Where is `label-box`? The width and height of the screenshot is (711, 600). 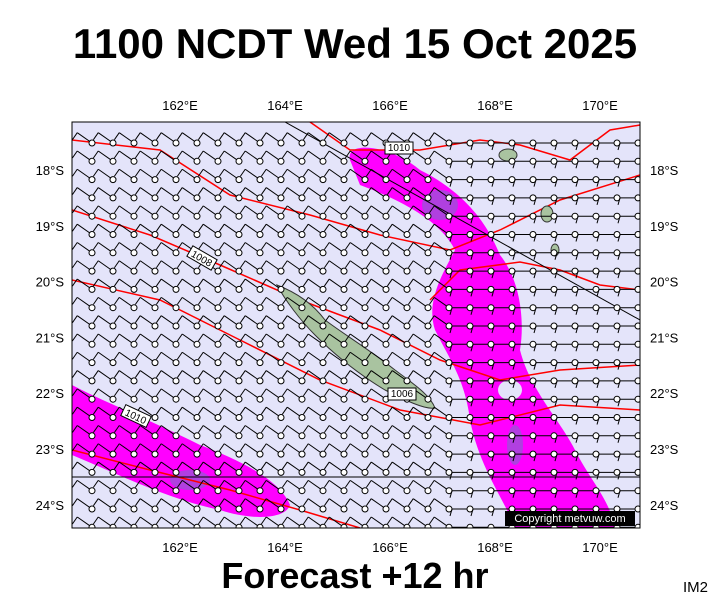 label-box is located at coordinates (402, 394).